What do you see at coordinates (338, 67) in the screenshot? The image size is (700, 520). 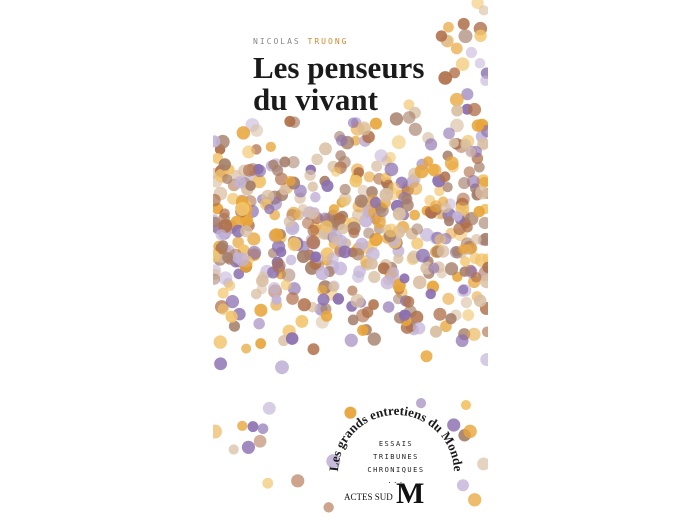 I see `title-line: Les penseurs` at bounding box center [338, 67].